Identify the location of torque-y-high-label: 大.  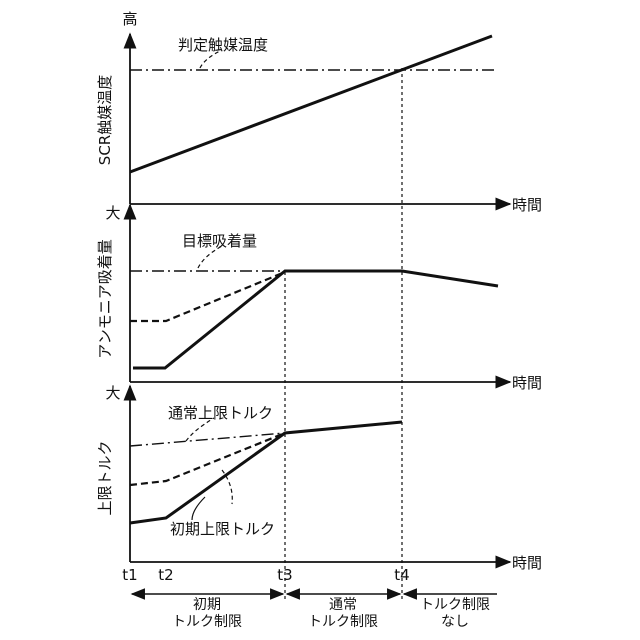
(112, 393).